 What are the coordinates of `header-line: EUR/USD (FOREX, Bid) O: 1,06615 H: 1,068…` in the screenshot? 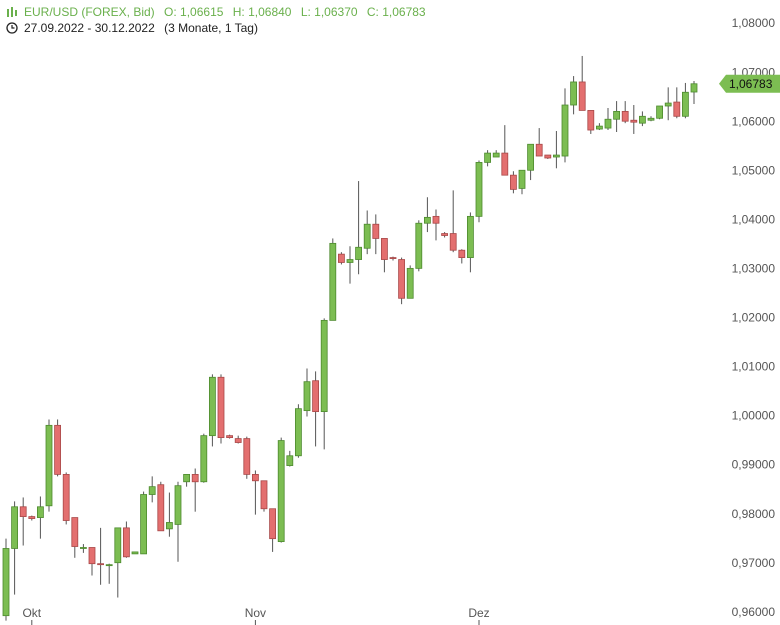 It's located at (228, 12).